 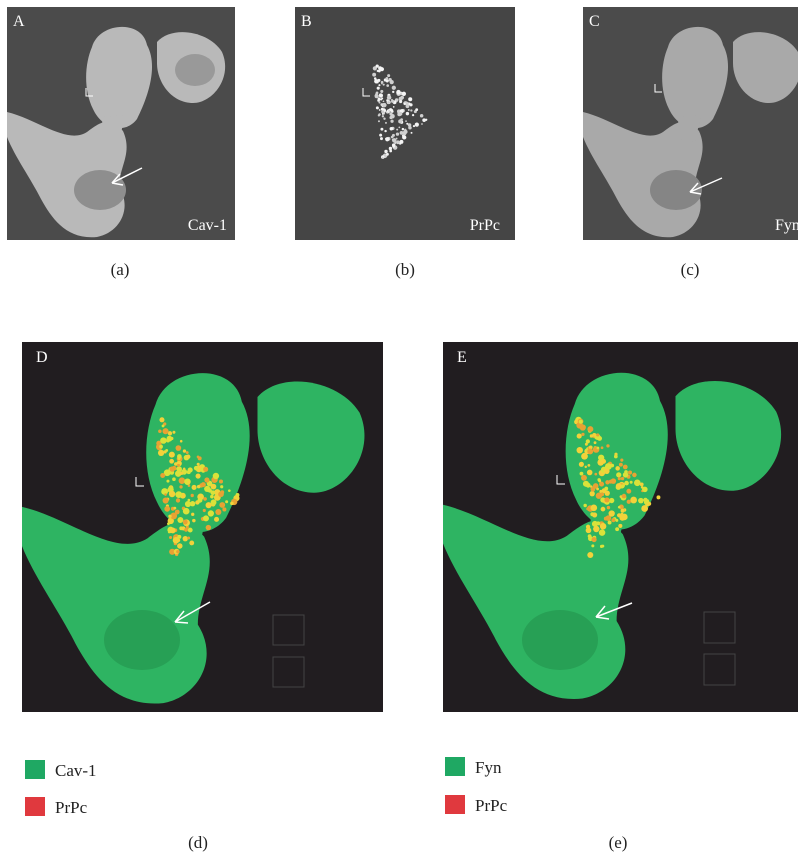 I want to click on legend-label: PrPc, so click(x=71, y=807).